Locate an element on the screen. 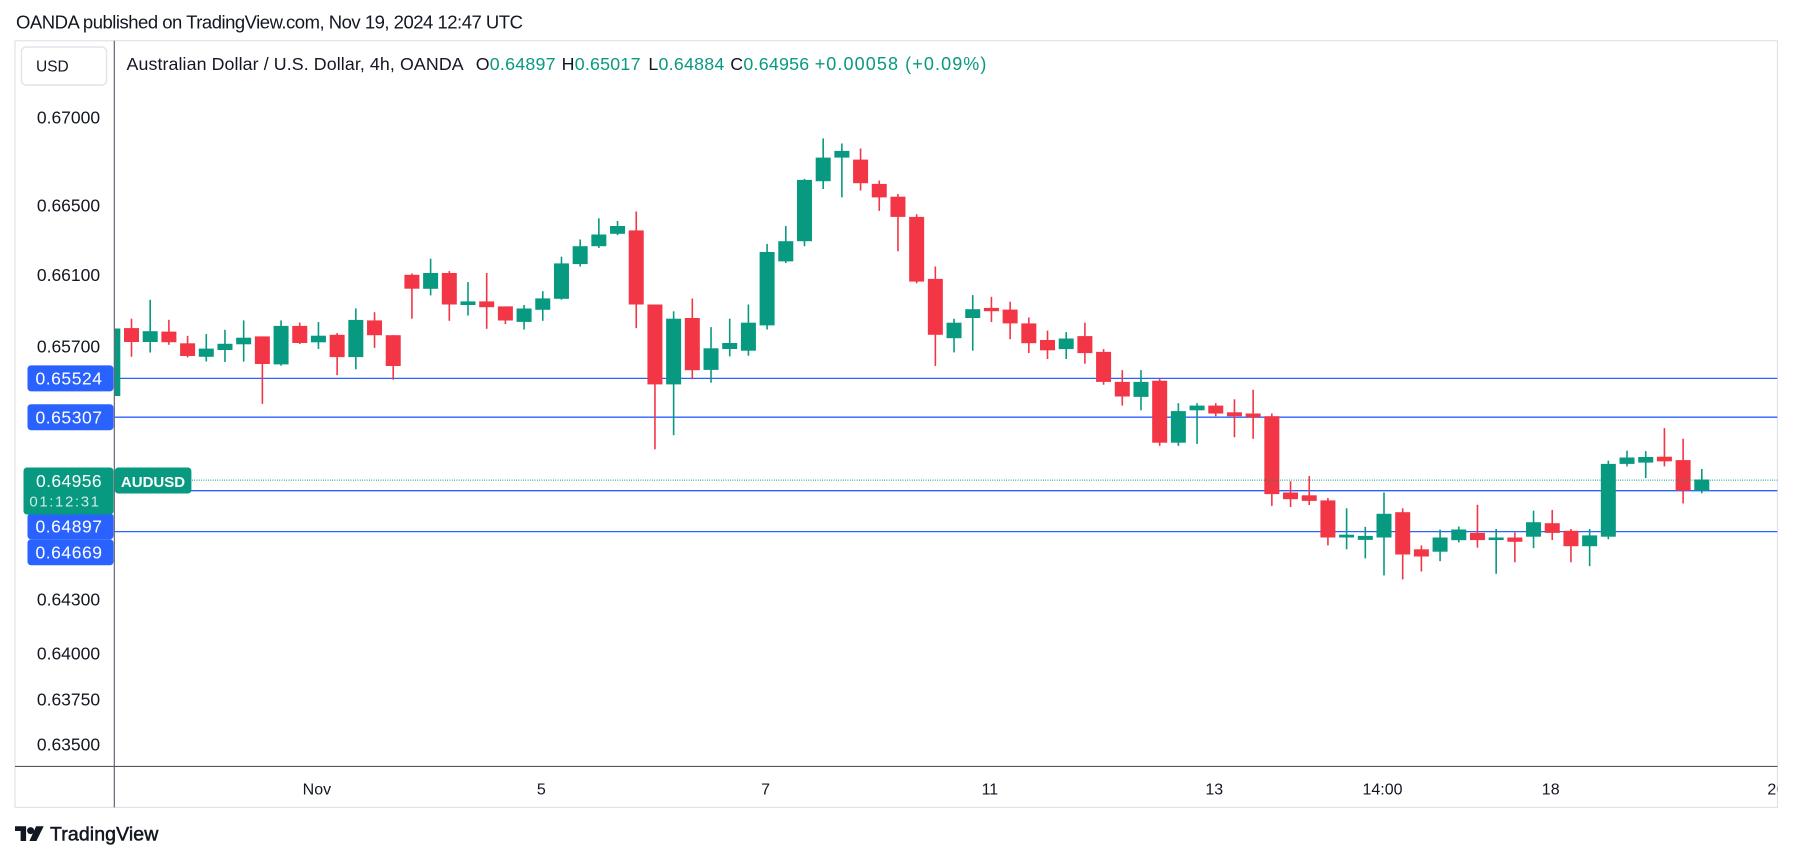 This screenshot has width=1793, height=866. svg-text: AUDUSD is located at coordinates (153, 482).